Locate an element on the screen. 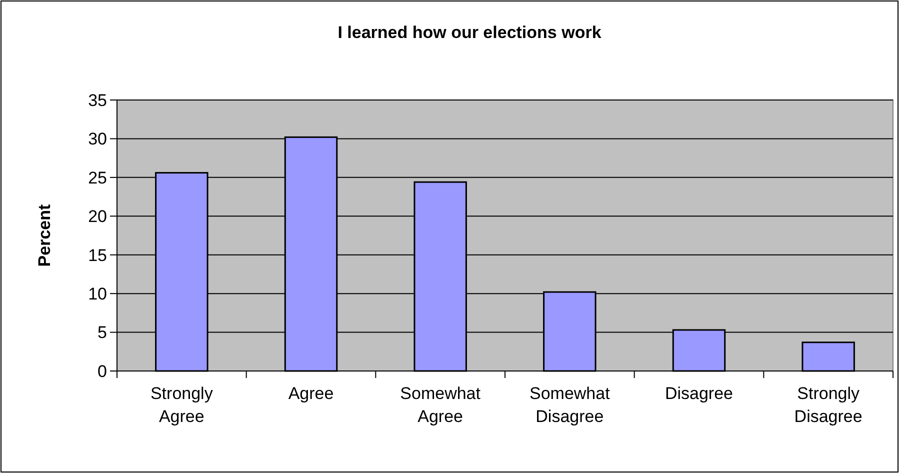  x-tick-label: Agree is located at coordinates (311, 393).